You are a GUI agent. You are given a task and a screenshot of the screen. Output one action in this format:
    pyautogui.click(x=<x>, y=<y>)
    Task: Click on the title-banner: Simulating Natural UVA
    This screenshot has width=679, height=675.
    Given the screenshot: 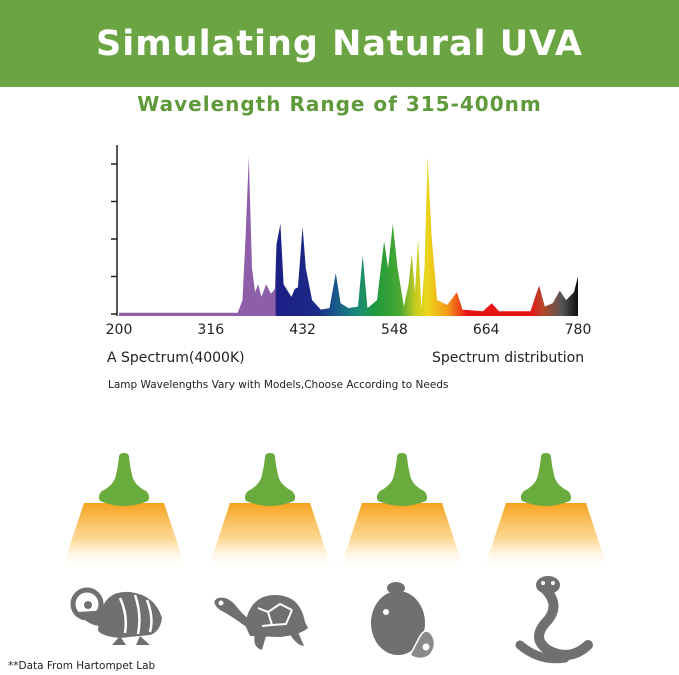 What is the action you would take?
    pyautogui.click(x=339, y=43)
    